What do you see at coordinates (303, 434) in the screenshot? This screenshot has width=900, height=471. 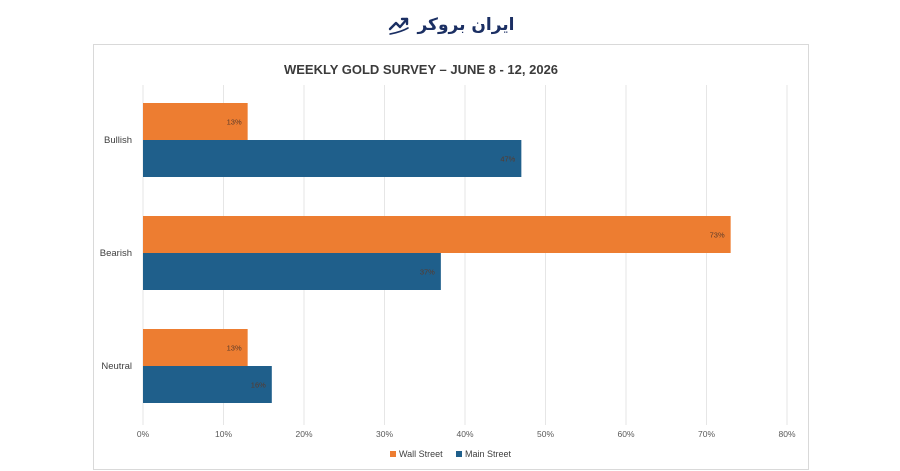 I see `x-tick-label: 20%` at bounding box center [303, 434].